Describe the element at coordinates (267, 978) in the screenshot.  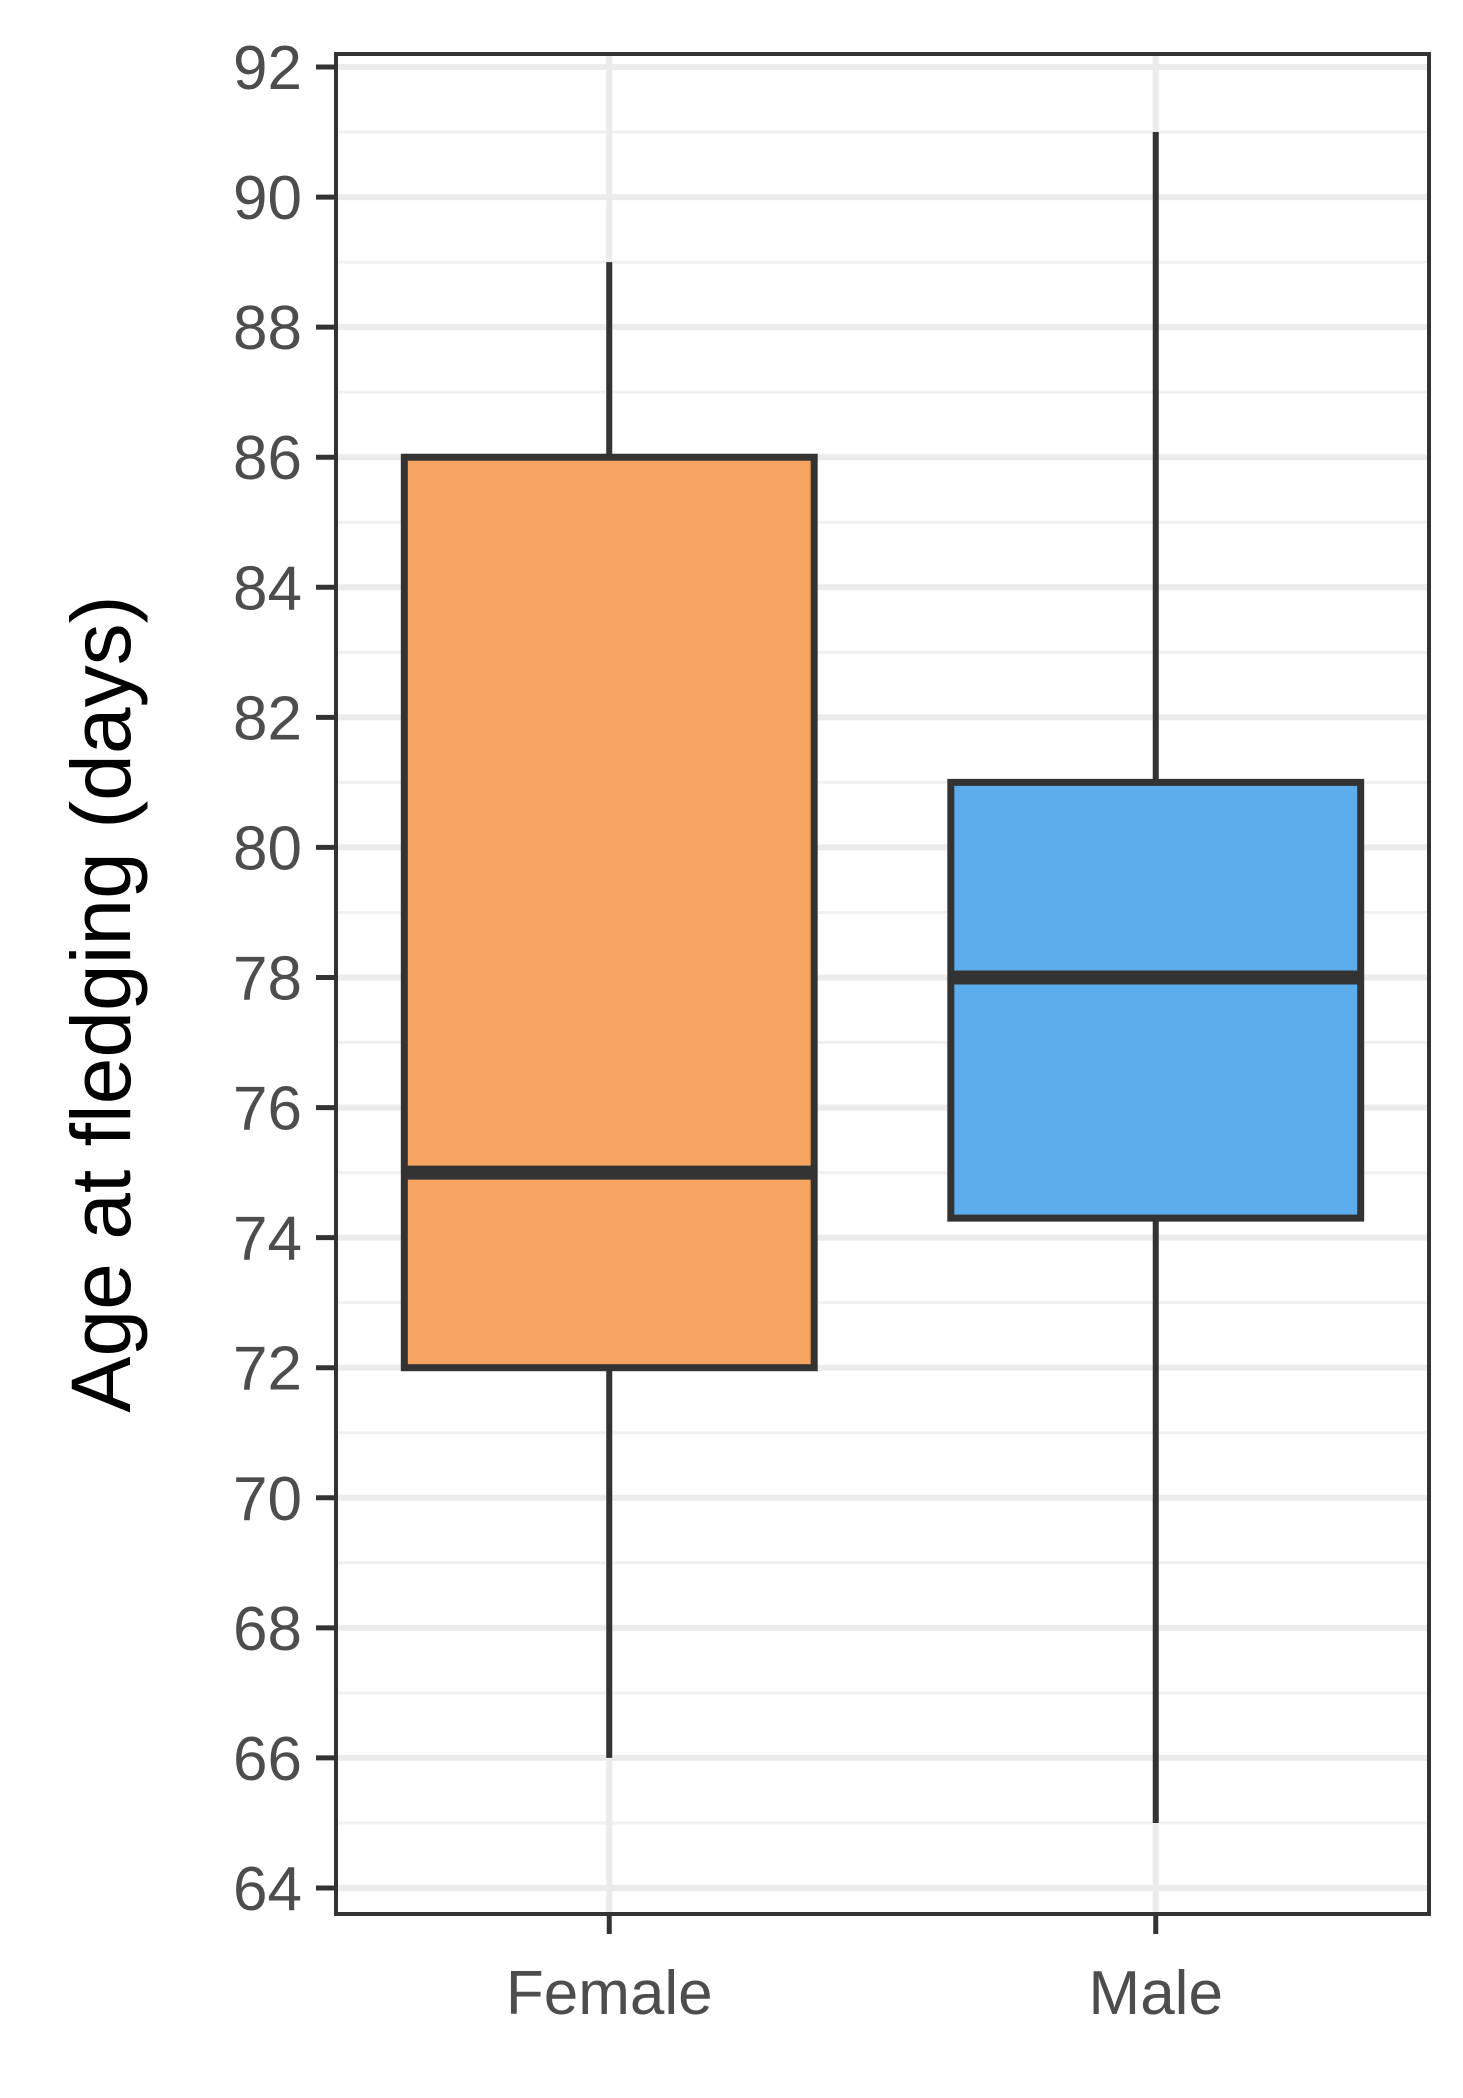
I see `y-tick-label: 78` at that location.